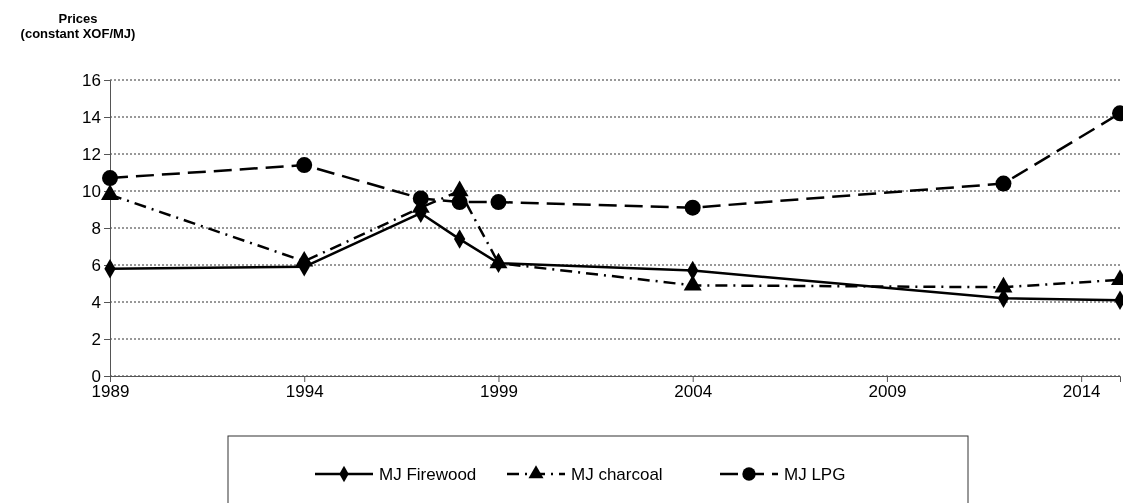 The image size is (1123, 503). Describe the element at coordinates (91, 191) in the screenshot. I see `y-tick-label: 10` at that location.